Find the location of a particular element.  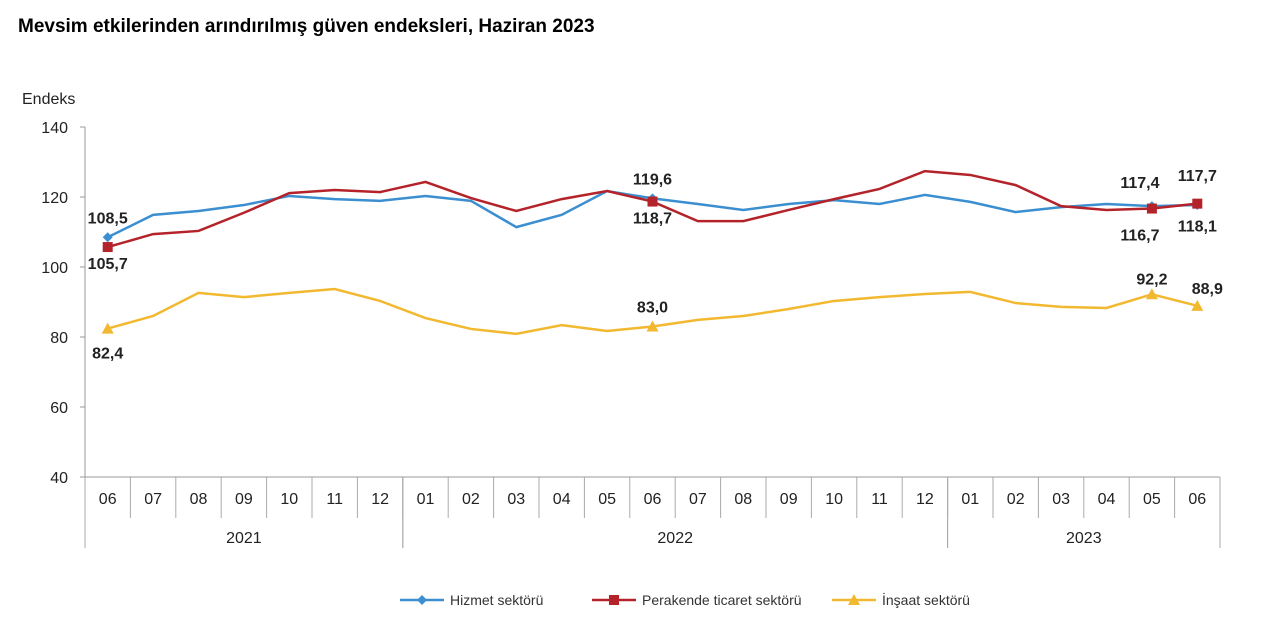

y-tick-label: 100 is located at coordinates (54, 268).